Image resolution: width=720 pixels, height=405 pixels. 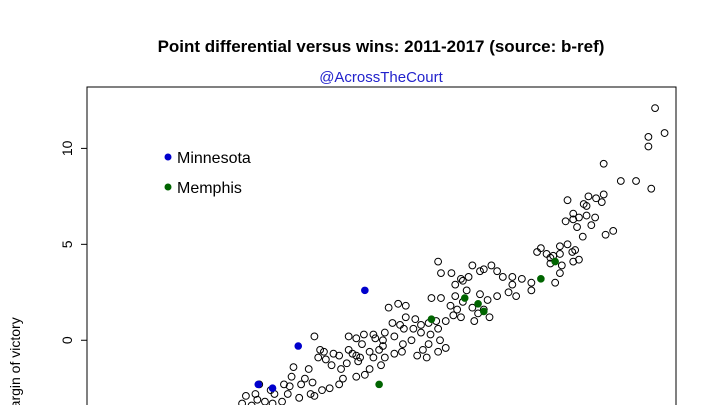 I want to click on chart-subtitle: @AcrossTheCourt, so click(x=381, y=77).